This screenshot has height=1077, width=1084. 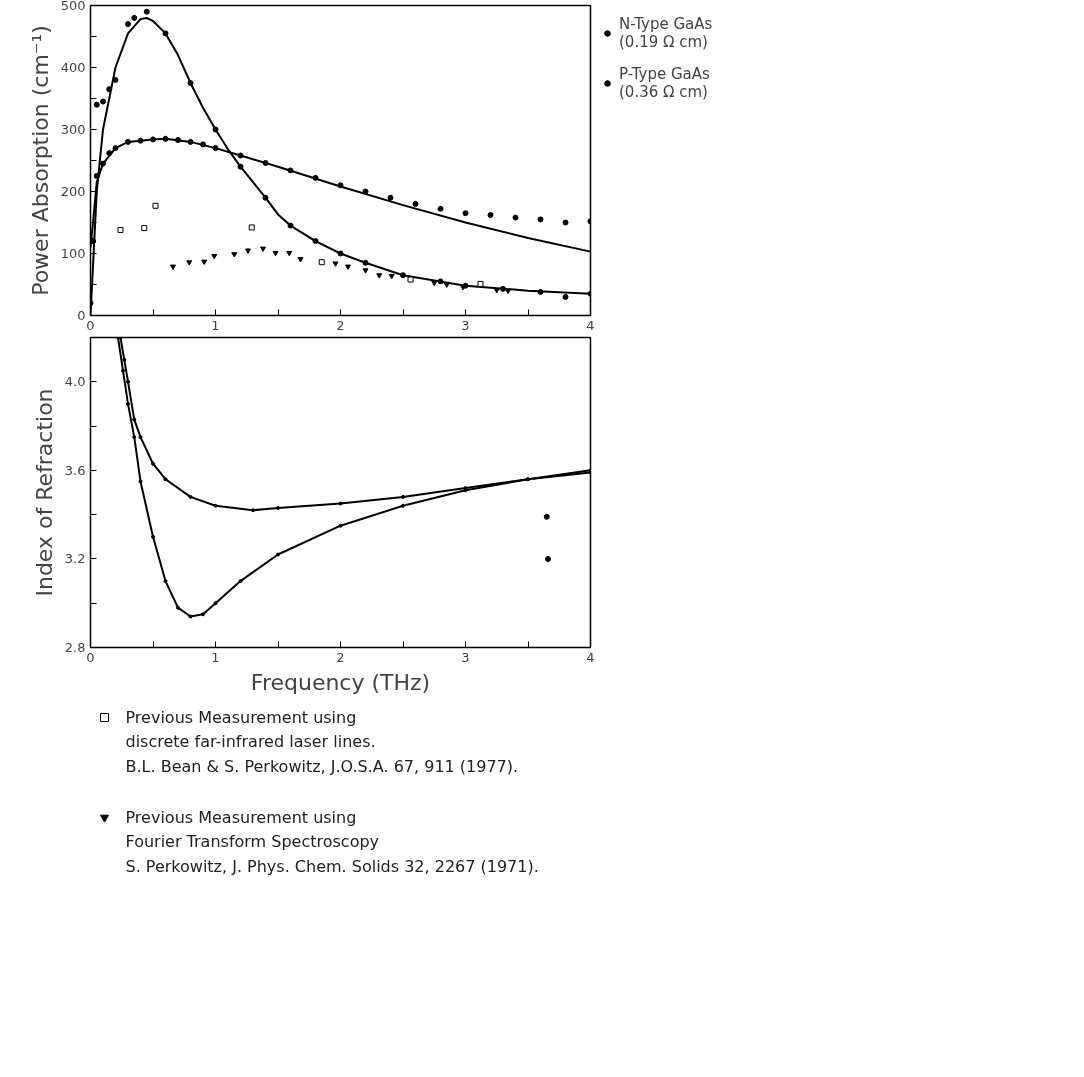 What do you see at coordinates (664, 83) in the screenshot?
I see `legend-label: P-Type GaAs (0.36 Ω cm)` at bounding box center [664, 83].